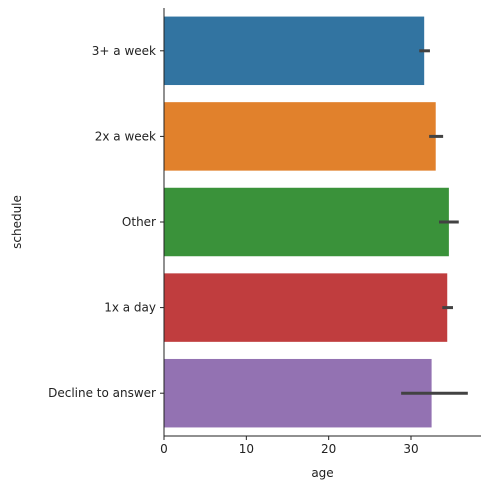 This screenshot has width=490, height=489. I want to click on y-tick-label: 2x a week, so click(125, 136).